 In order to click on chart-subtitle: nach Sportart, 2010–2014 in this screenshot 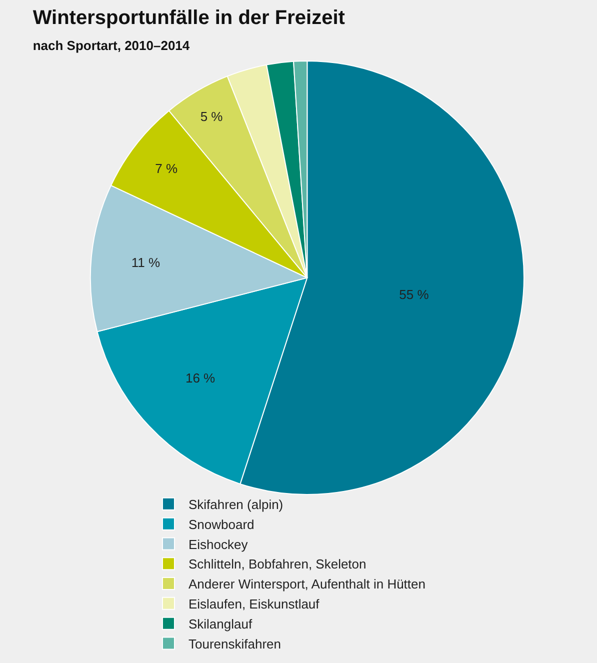, I will do `click(111, 45)`.